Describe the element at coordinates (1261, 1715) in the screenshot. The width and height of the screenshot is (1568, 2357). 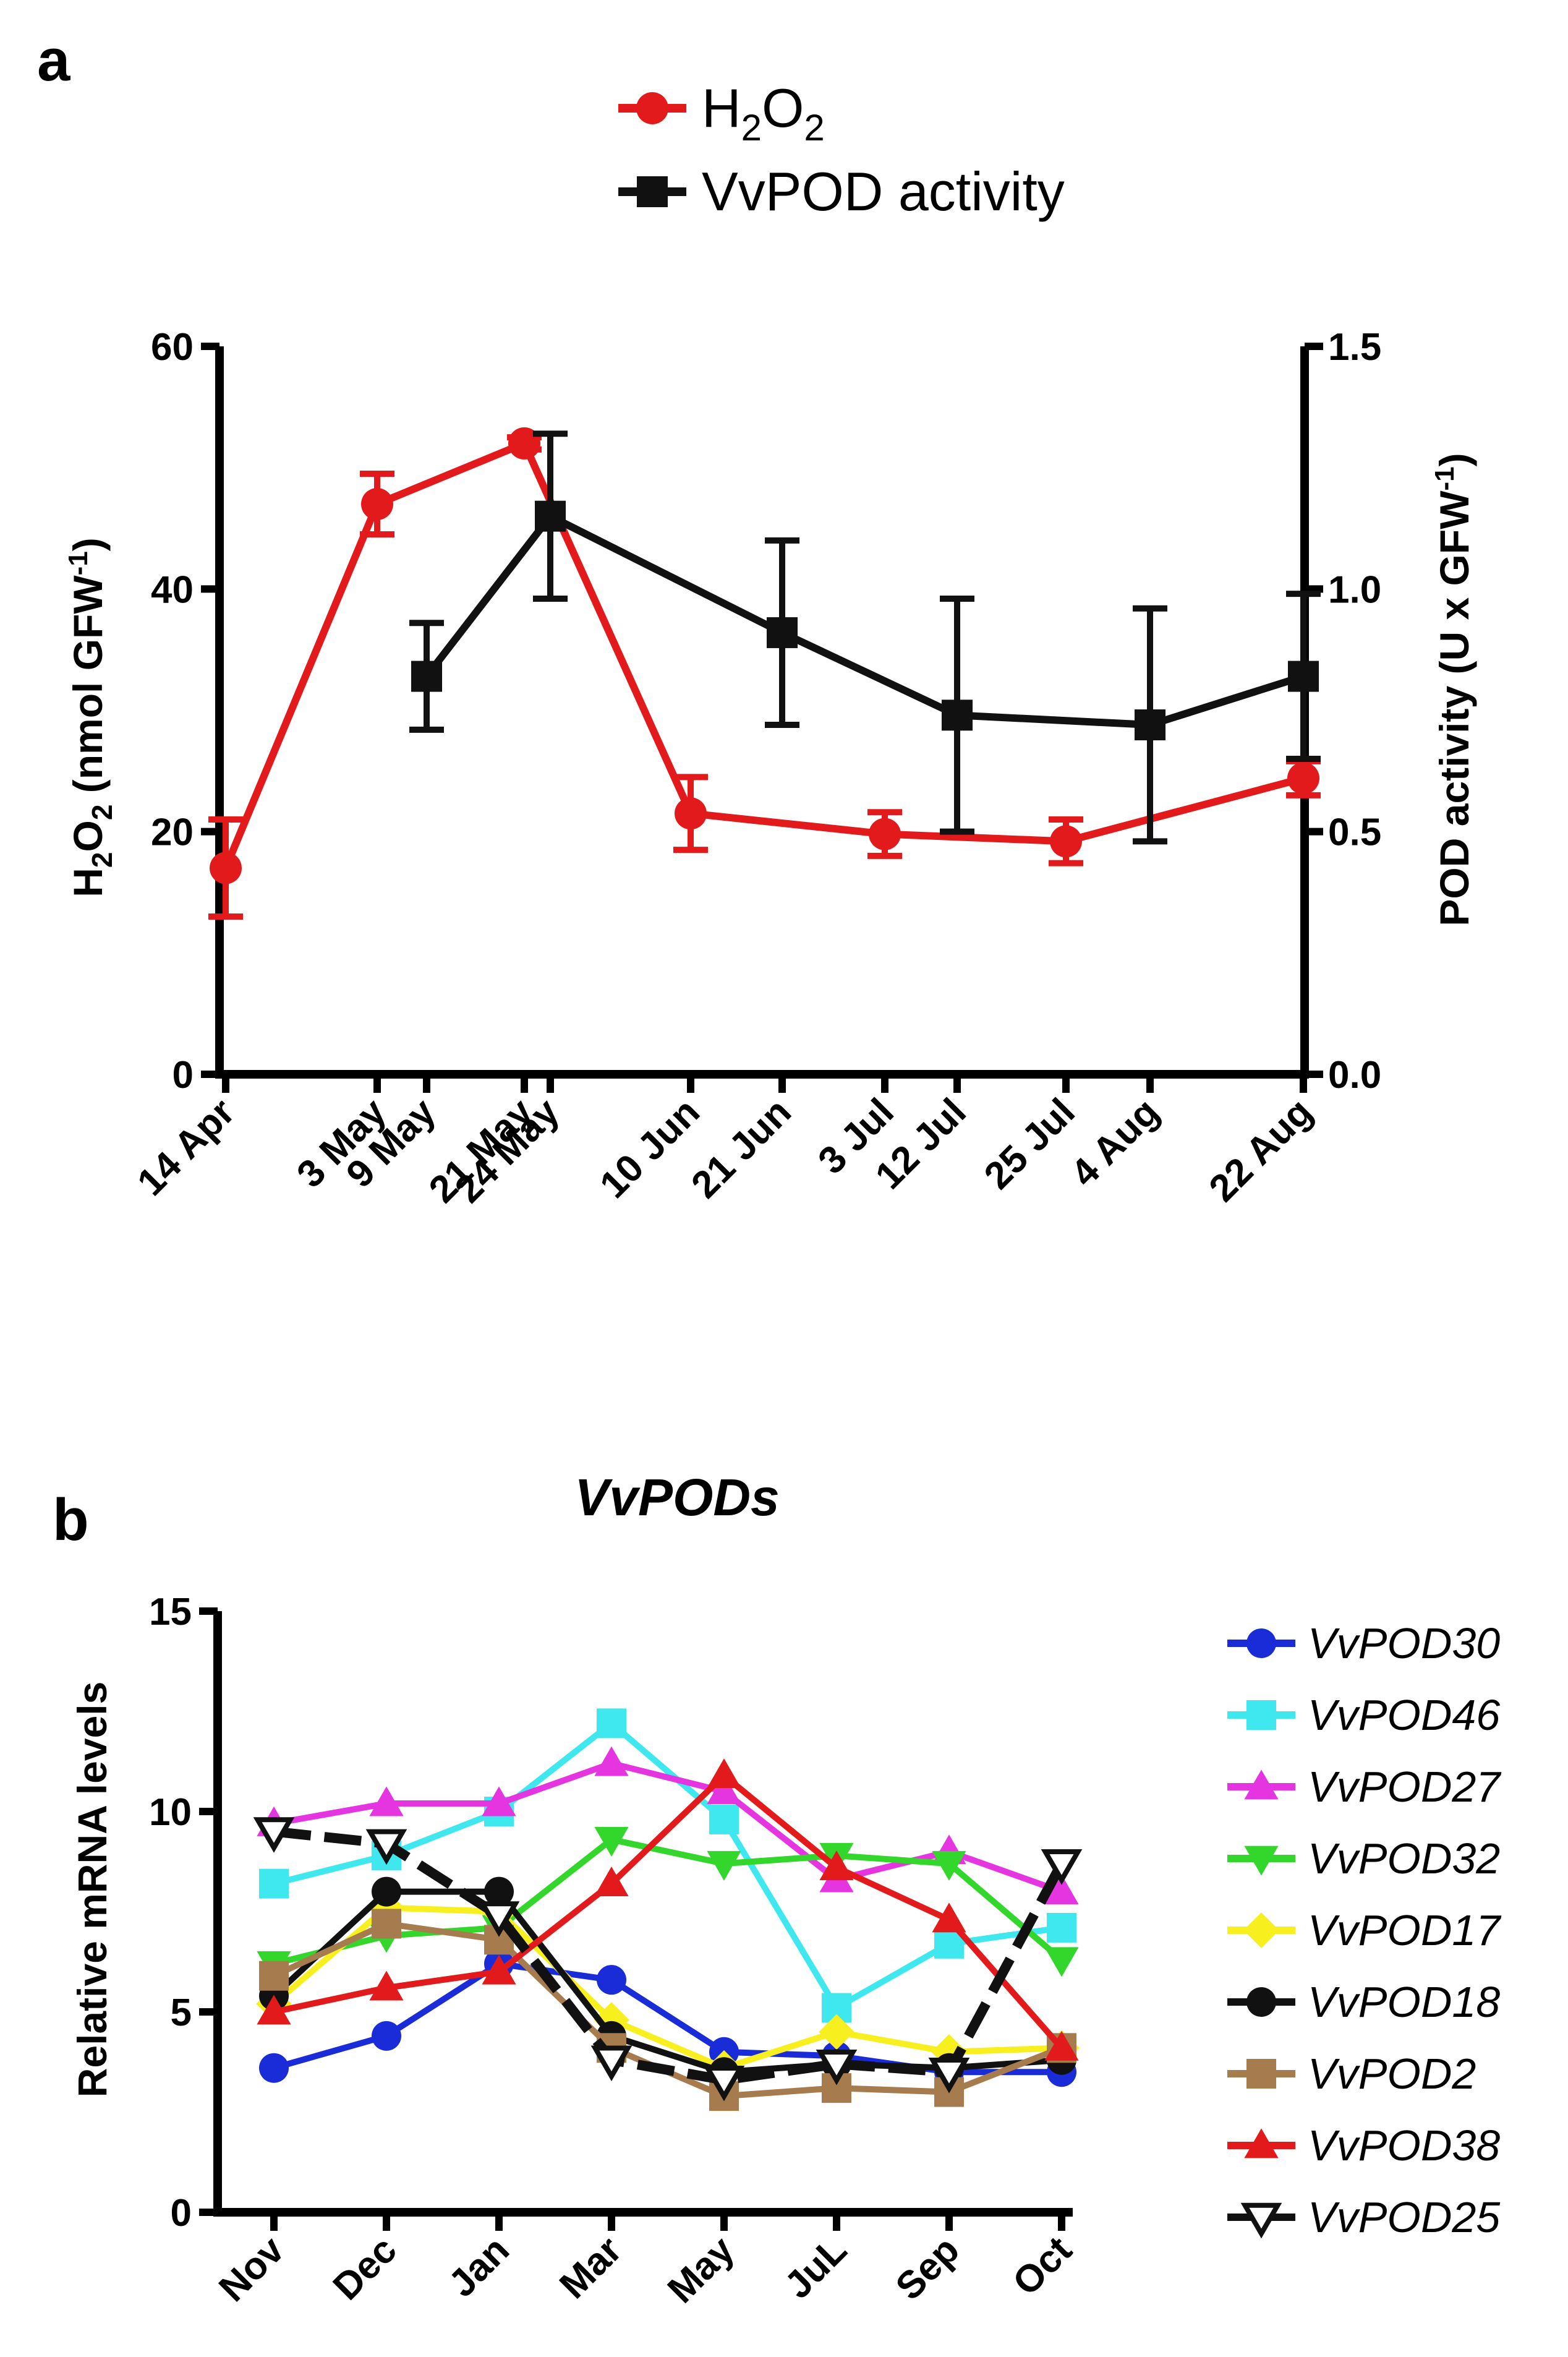
I see `legend-swatch-marker-vvpod46` at that location.